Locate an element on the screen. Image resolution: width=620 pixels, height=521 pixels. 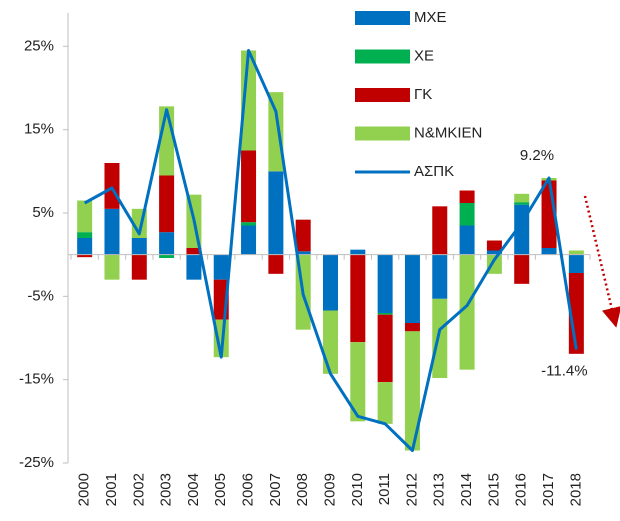
legend-label: ΧΕ is located at coordinates (424, 55).